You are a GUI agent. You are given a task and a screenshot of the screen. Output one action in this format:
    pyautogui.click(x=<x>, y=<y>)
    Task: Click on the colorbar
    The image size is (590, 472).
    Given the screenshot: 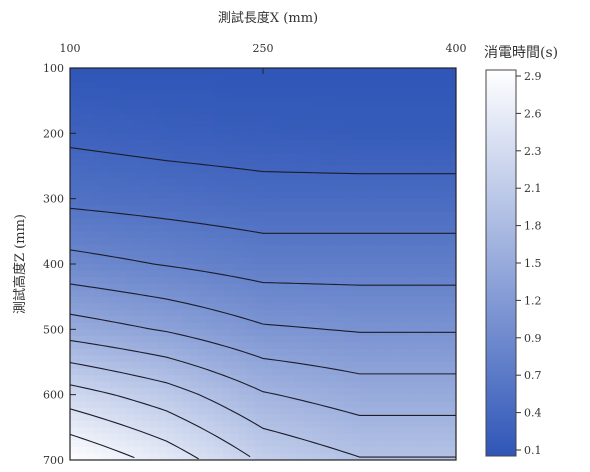 What is the action you would take?
    pyautogui.click(x=501, y=263)
    